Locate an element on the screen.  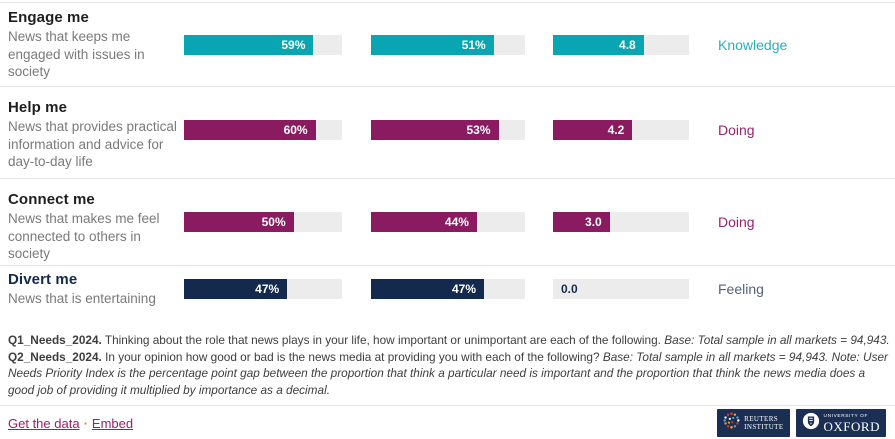
oxford-line1: UNIVERSITY OF is located at coordinates (846, 416).